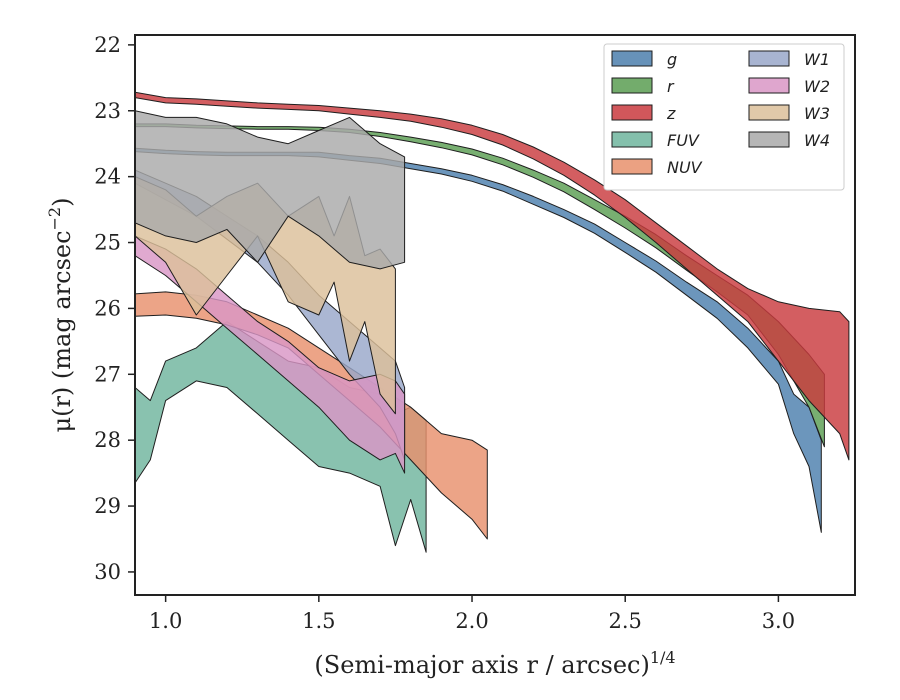  Describe the element at coordinates (672, 59) in the screenshot. I see `legend-label-g: g` at that location.